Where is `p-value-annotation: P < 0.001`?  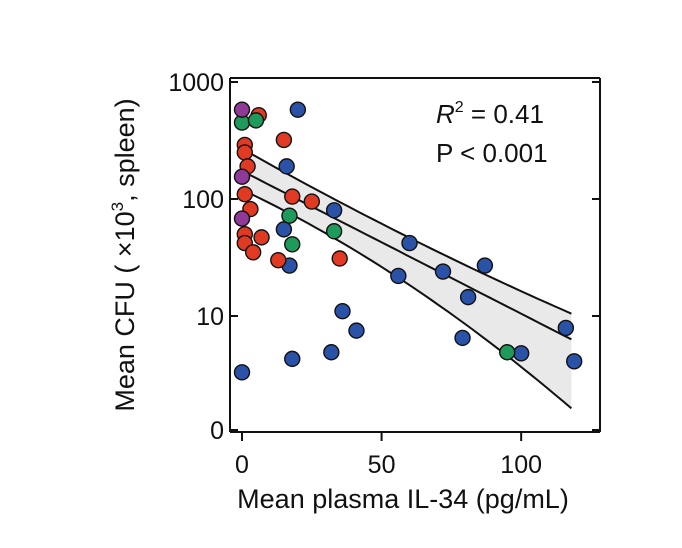
p-value-annotation: P < 0.001 is located at coordinates (492, 153).